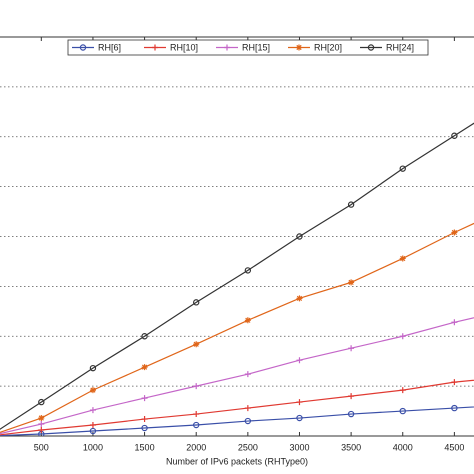  I want to click on legend-label: RH[10], so click(184, 47).